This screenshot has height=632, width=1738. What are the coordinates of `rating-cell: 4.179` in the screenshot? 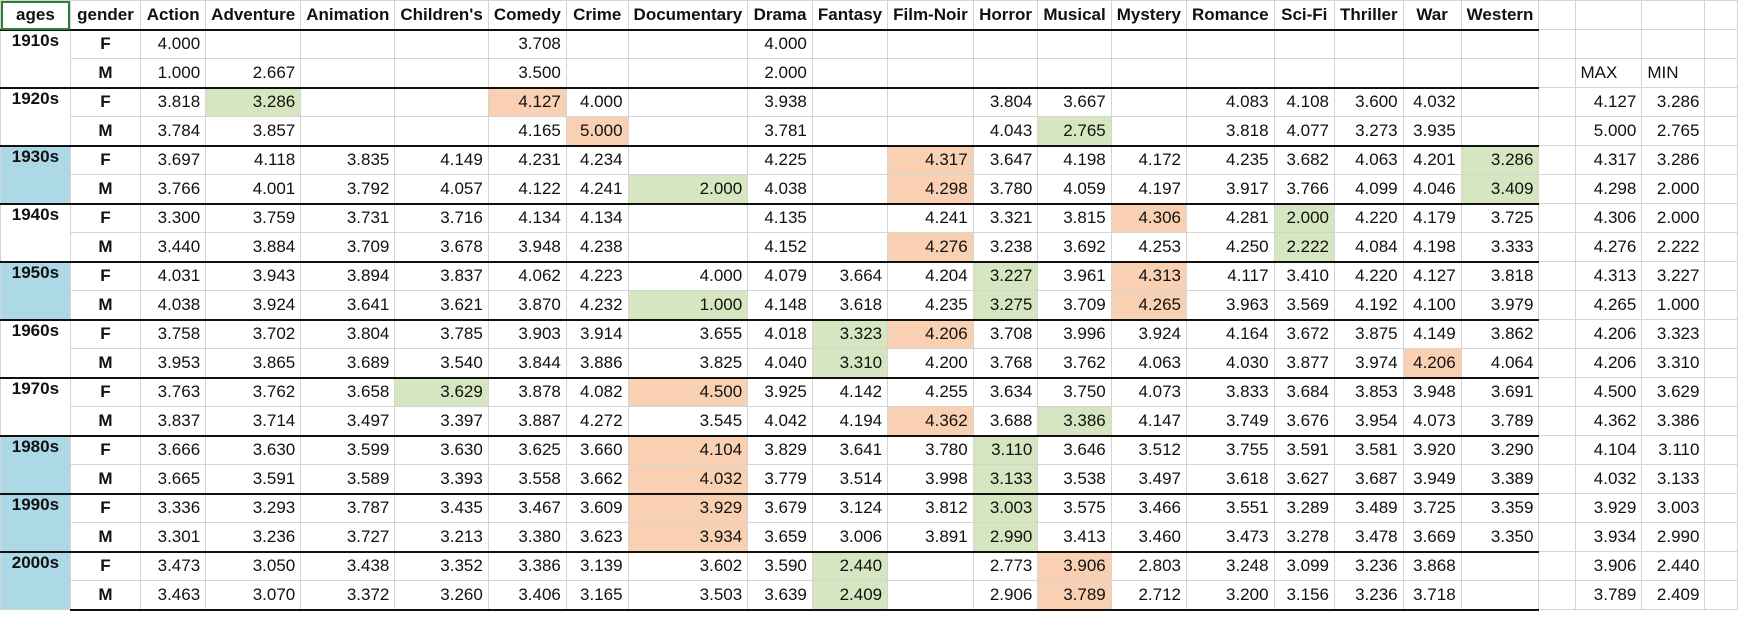 It's located at (1432, 217).